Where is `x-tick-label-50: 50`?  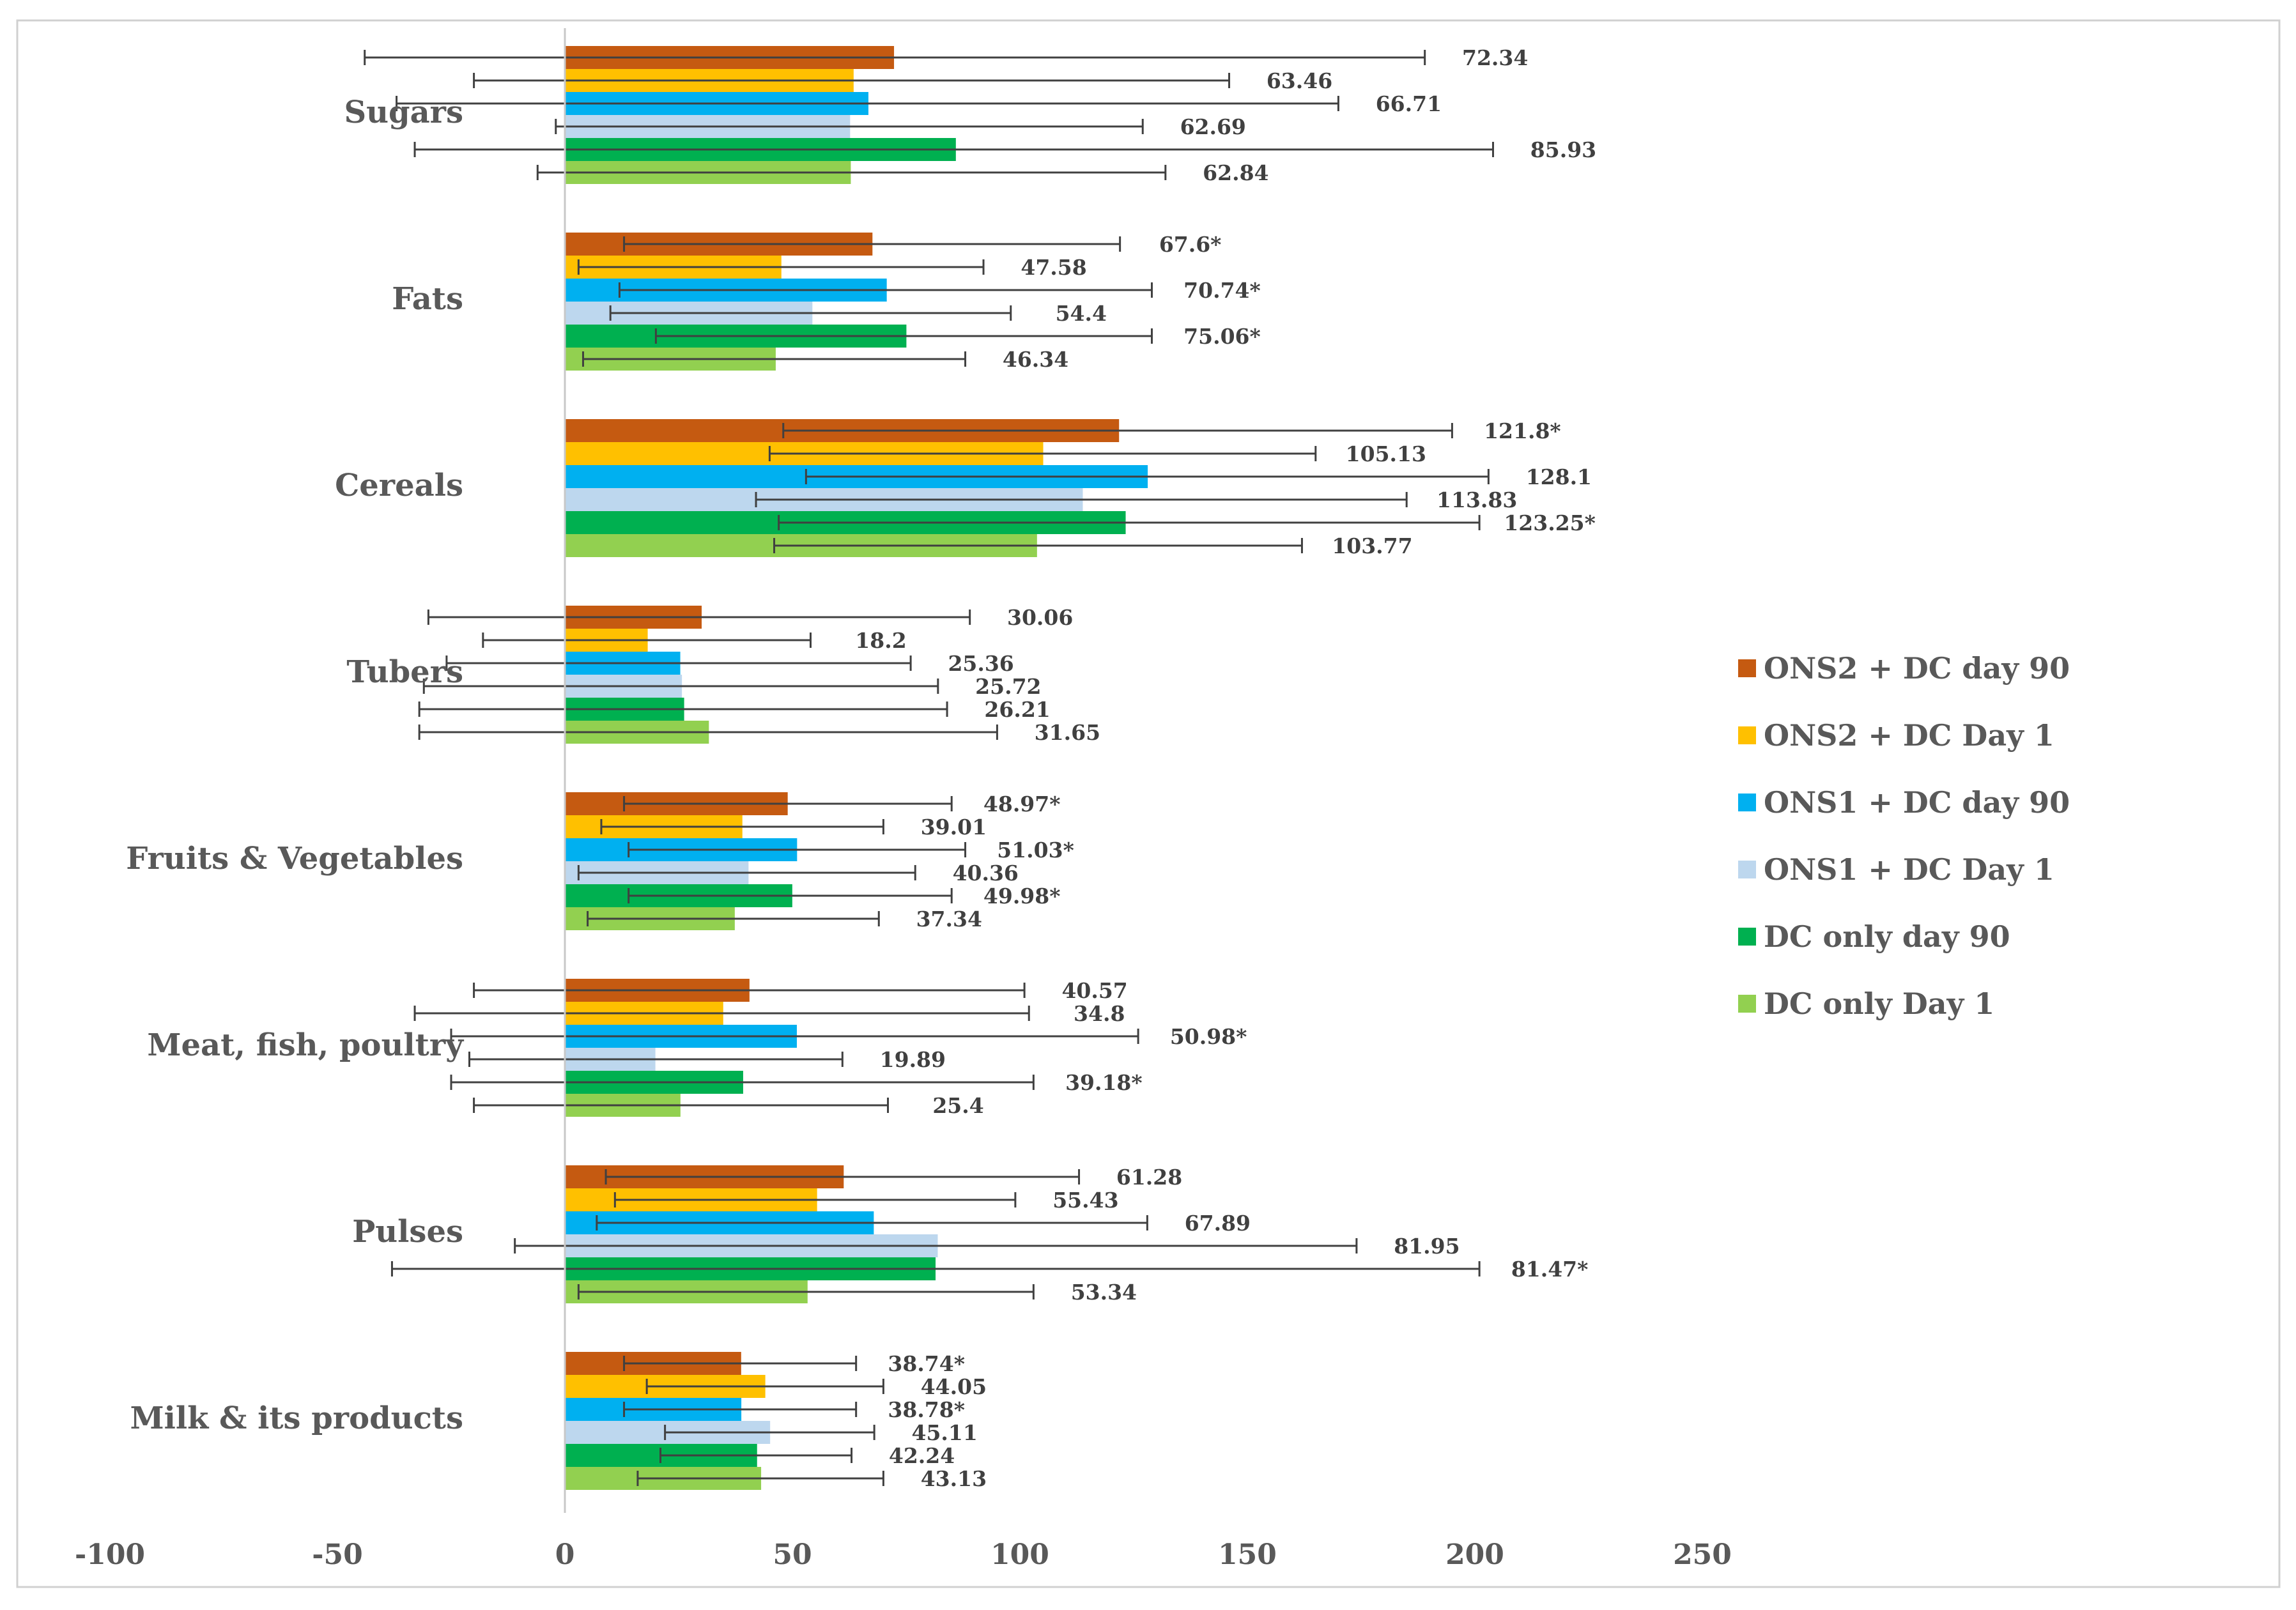 x-tick-label-50: 50 is located at coordinates (793, 1554).